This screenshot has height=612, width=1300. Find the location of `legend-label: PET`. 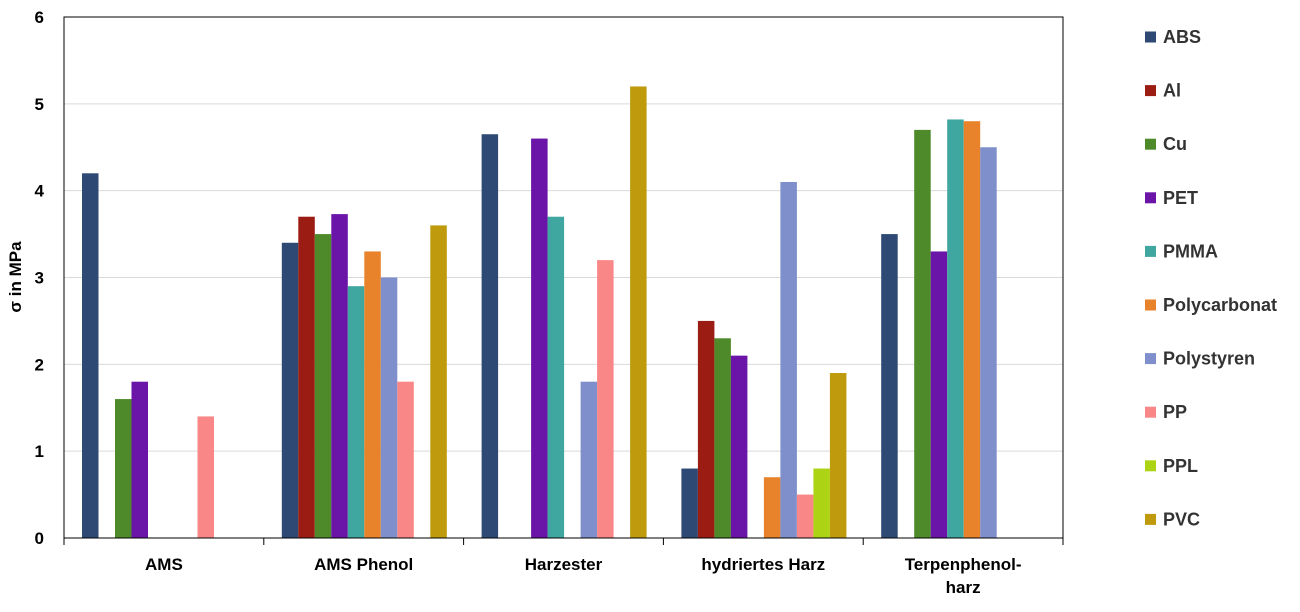

legend-label: PET is located at coordinates (1180, 198).